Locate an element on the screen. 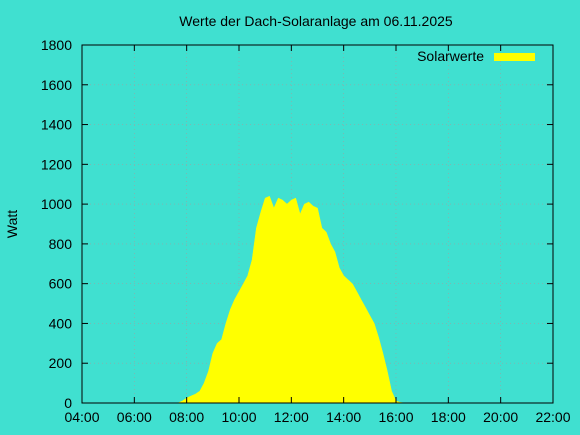 Image resolution: width=580 pixels, height=435 pixels. x-tick-label: 14:00 is located at coordinates (343, 417).